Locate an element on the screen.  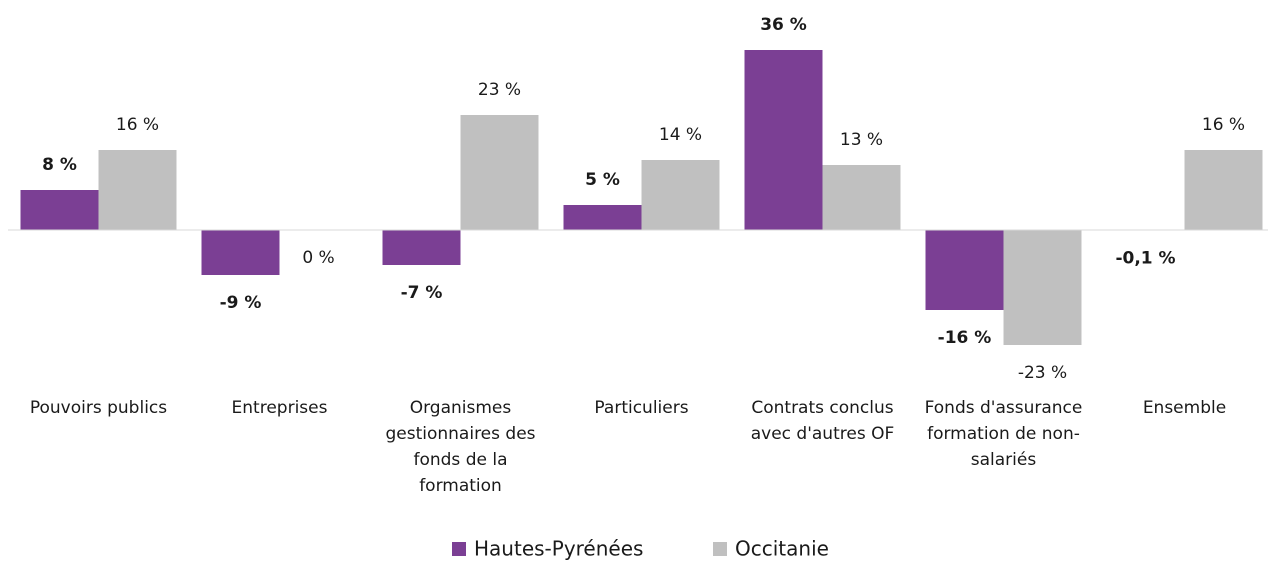
data-label: -7 % is located at coordinates (422, 293).